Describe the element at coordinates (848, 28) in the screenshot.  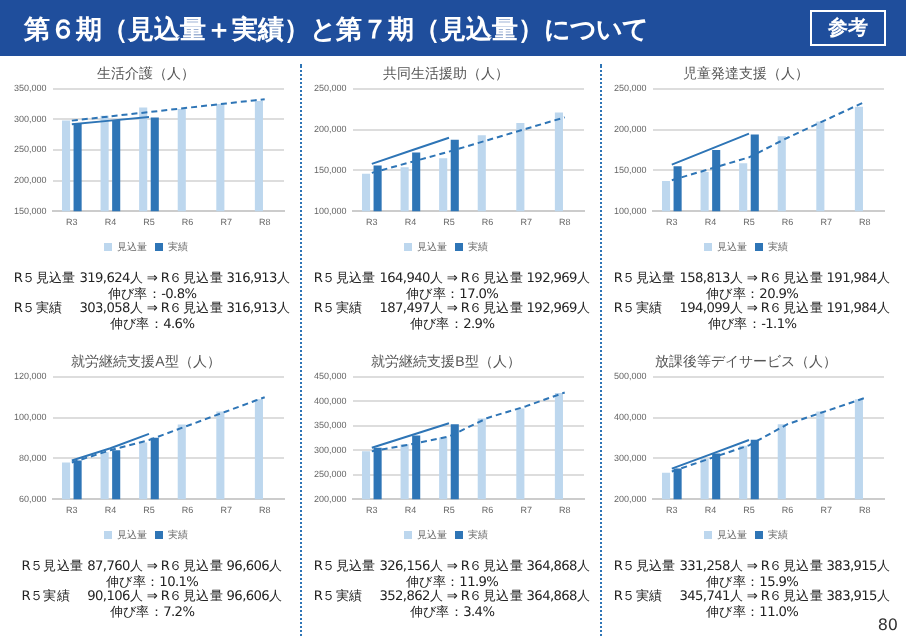
I see `text: 参考` at that location.